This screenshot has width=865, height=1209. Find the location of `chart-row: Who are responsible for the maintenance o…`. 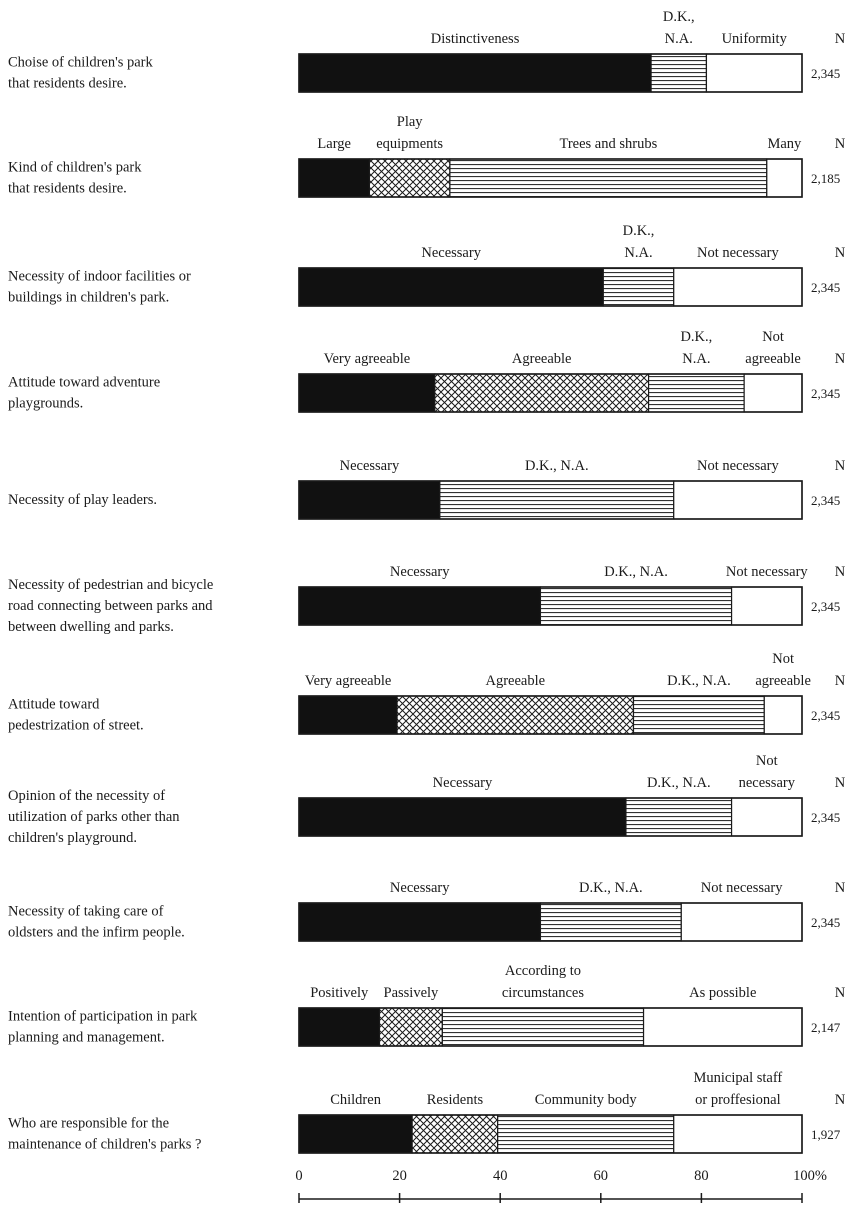

chart-row: Who are responsible for the maintenance o… is located at coordinates (427, 1112).